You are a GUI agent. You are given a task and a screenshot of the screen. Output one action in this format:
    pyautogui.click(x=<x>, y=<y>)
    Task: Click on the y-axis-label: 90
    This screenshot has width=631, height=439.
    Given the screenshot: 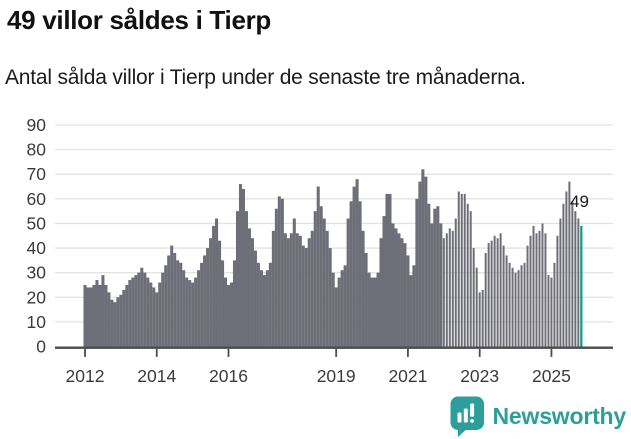 What is the action you would take?
    pyautogui.click(x=37, y=125)
    